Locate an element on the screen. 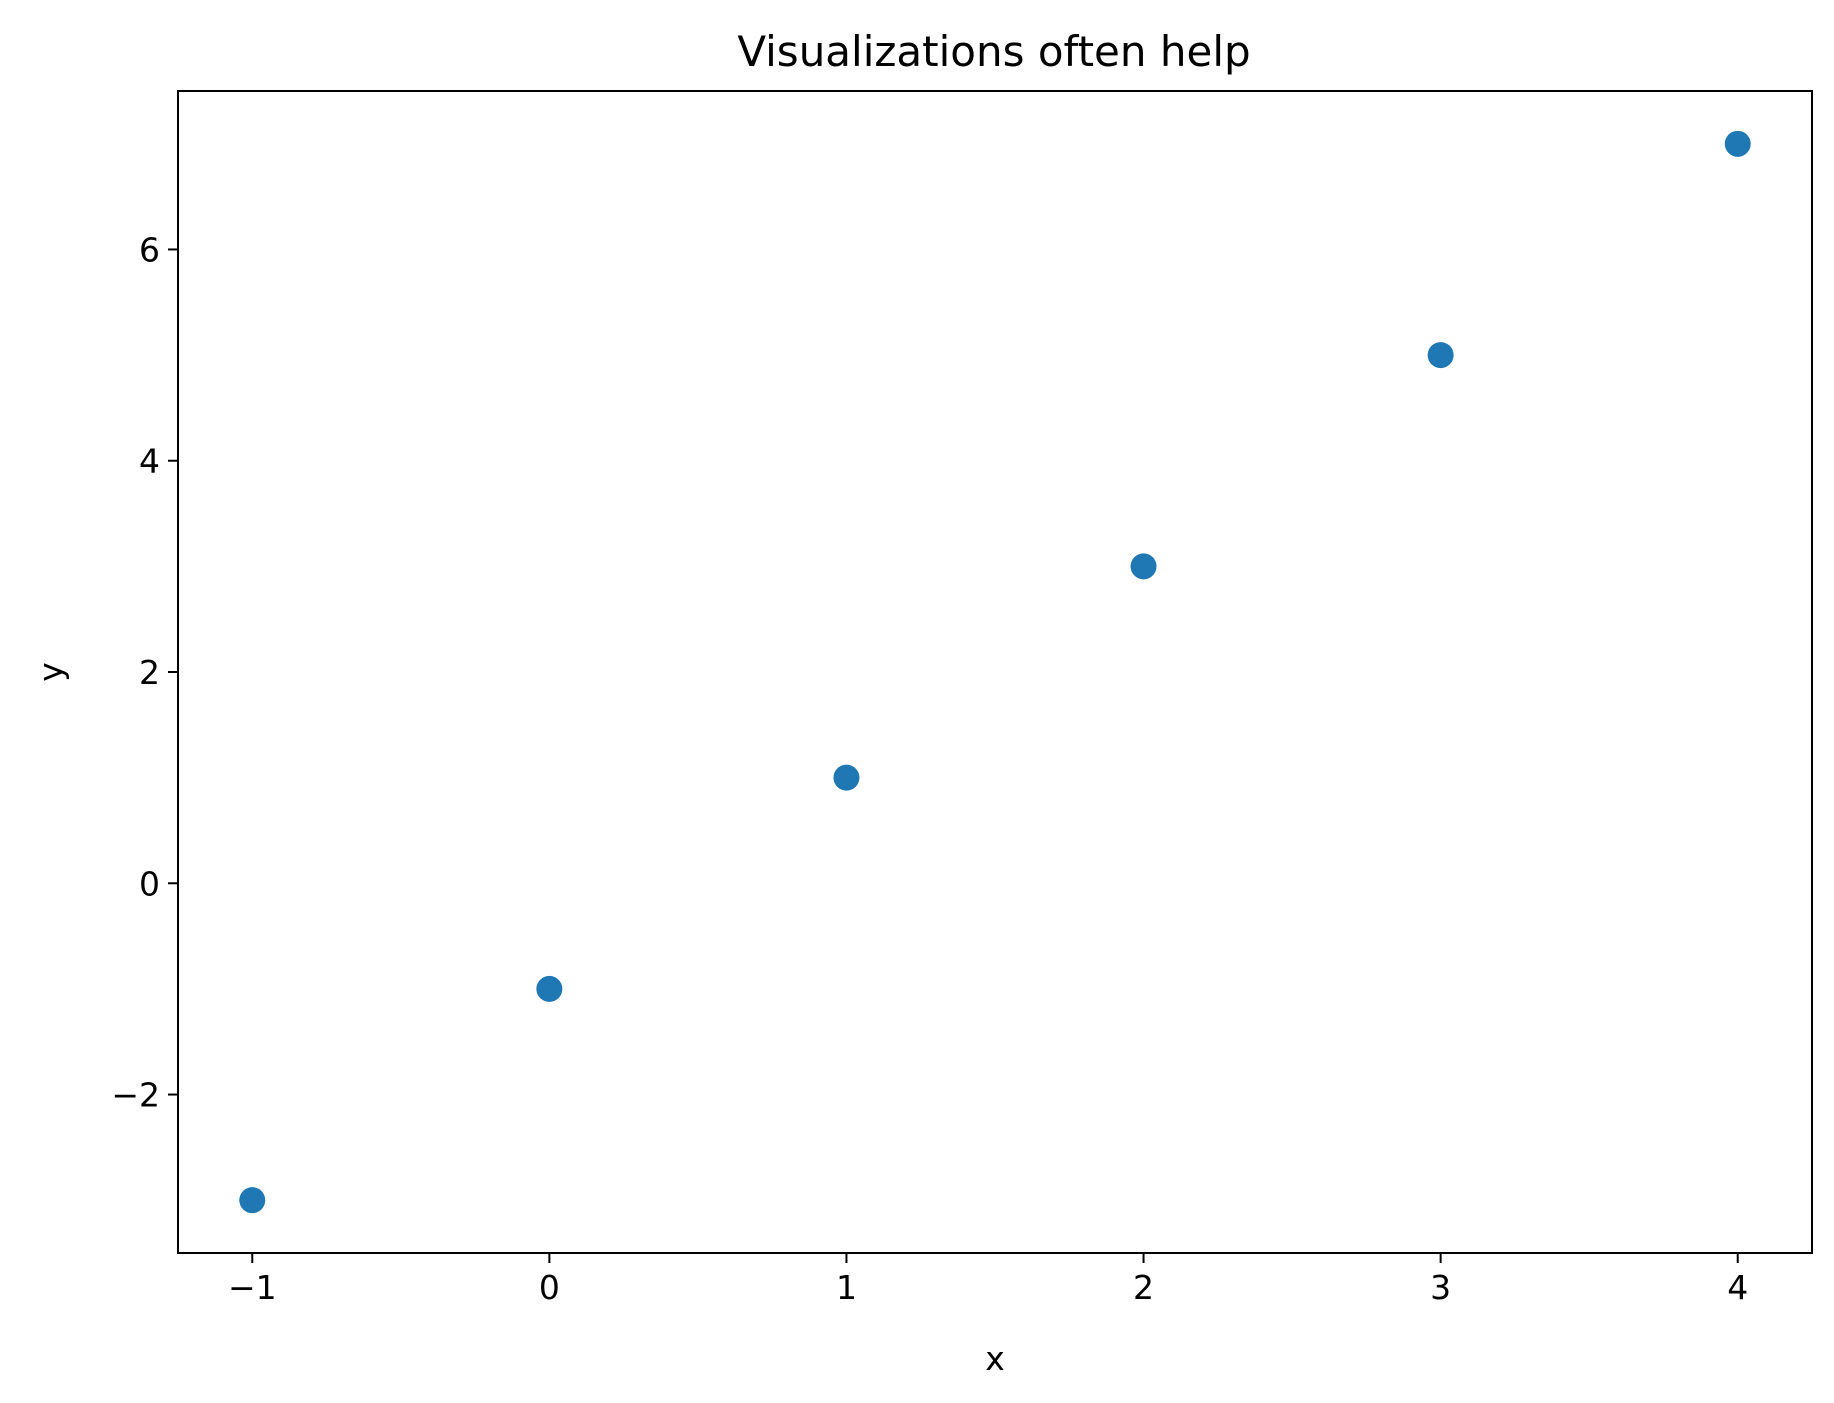  y-tick-label: 6 is located at coordinates (149, 249).